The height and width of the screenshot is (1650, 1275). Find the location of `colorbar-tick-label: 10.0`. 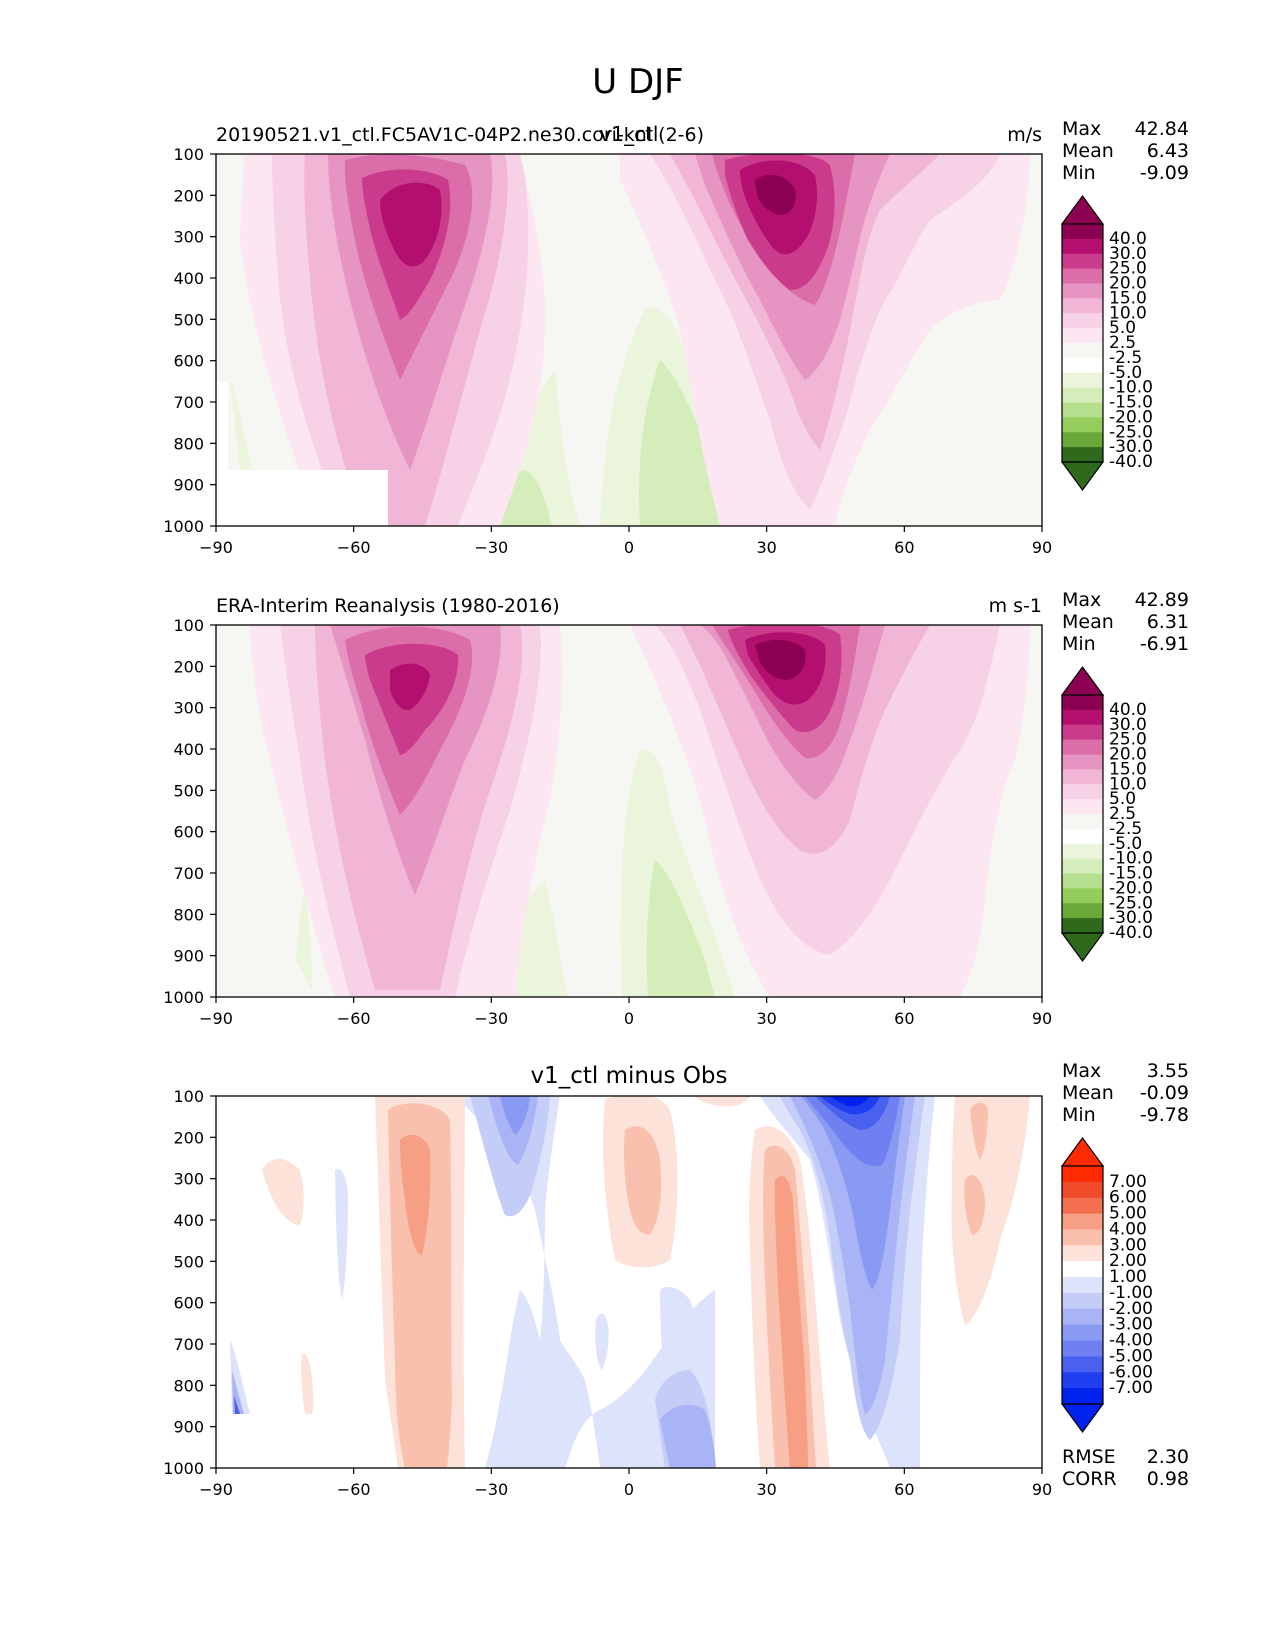

colorbar-tick-label: 10.0 is located at coordinates (1128, 784).